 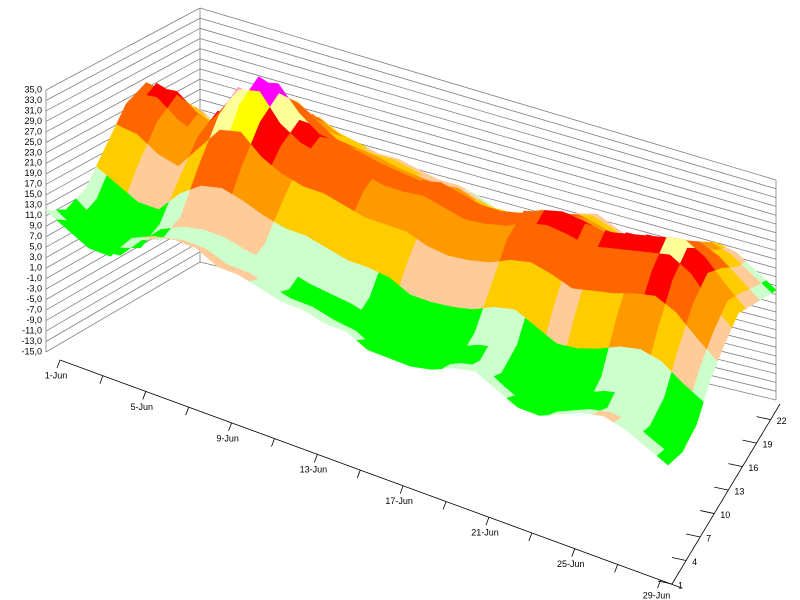 I want to click on z-tick-label: 7,0, so click(x=35, y=236).